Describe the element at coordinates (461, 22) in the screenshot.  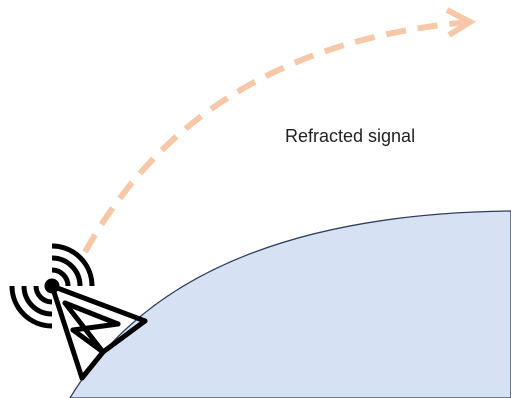
I see `signal-arrowhead` at that location.